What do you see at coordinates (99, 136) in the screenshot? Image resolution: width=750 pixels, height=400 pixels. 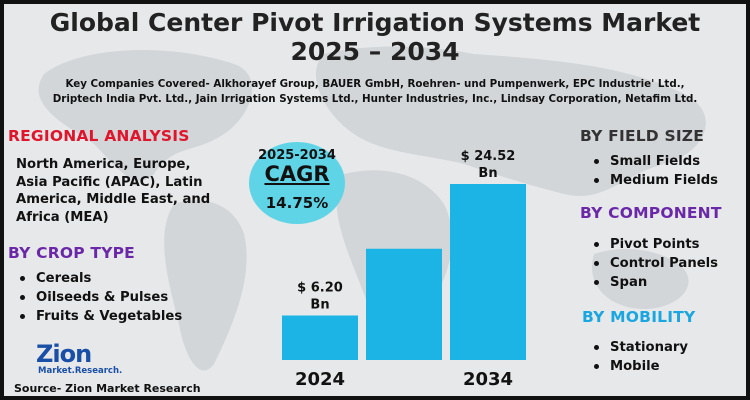 I see `regional-analysis-heading: REGIONAL ANALYSIS` at bounding box center [99, 136].